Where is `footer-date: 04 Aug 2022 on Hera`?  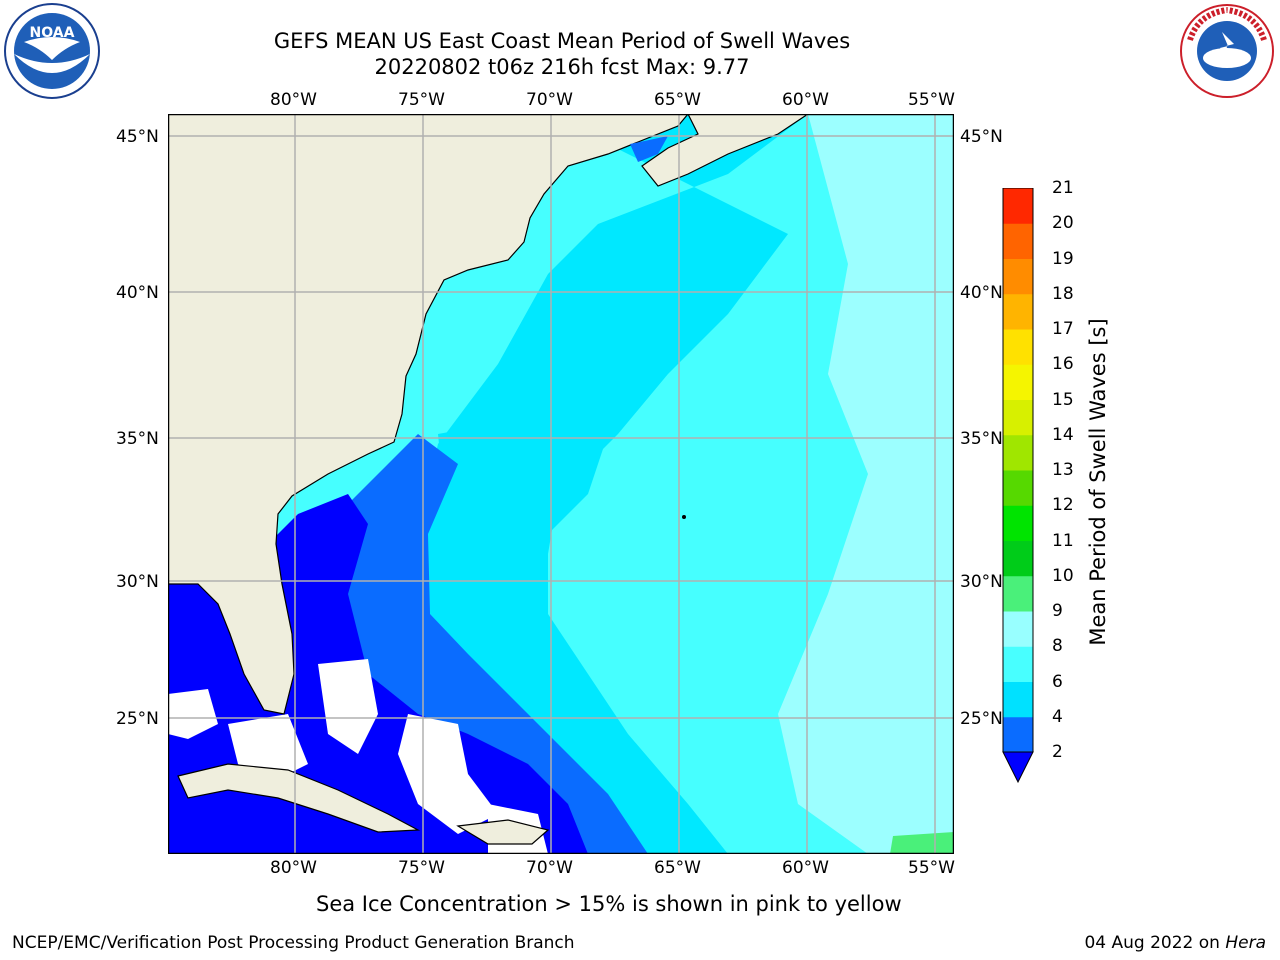 footer-date: 04 Aug 2022 on Hera is located at coordinates (1175, 943).